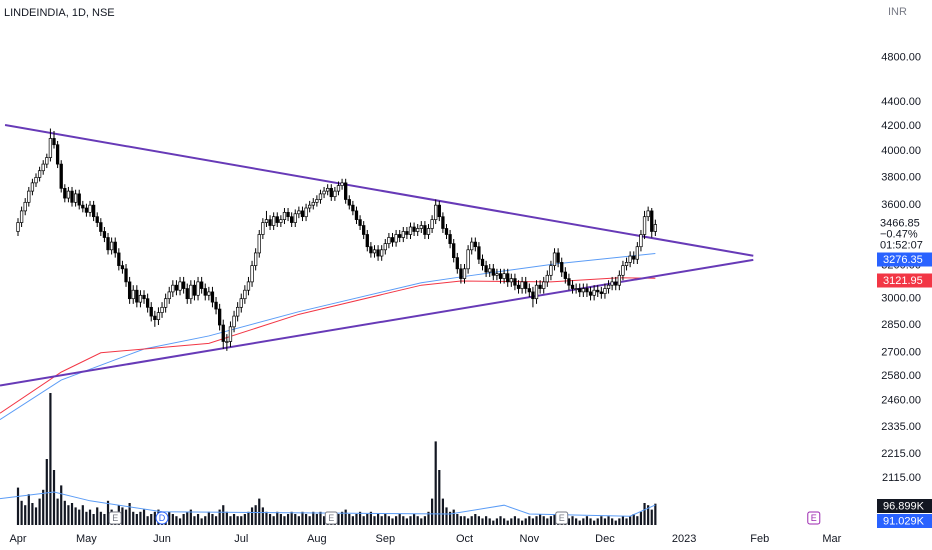 Image resolution: width=932 pixels, height=550 pixels. What do you see at coordinates (17, 539) in the screenshot?
I see `x-tick-label: Apr` at bounding box center [17, 539].